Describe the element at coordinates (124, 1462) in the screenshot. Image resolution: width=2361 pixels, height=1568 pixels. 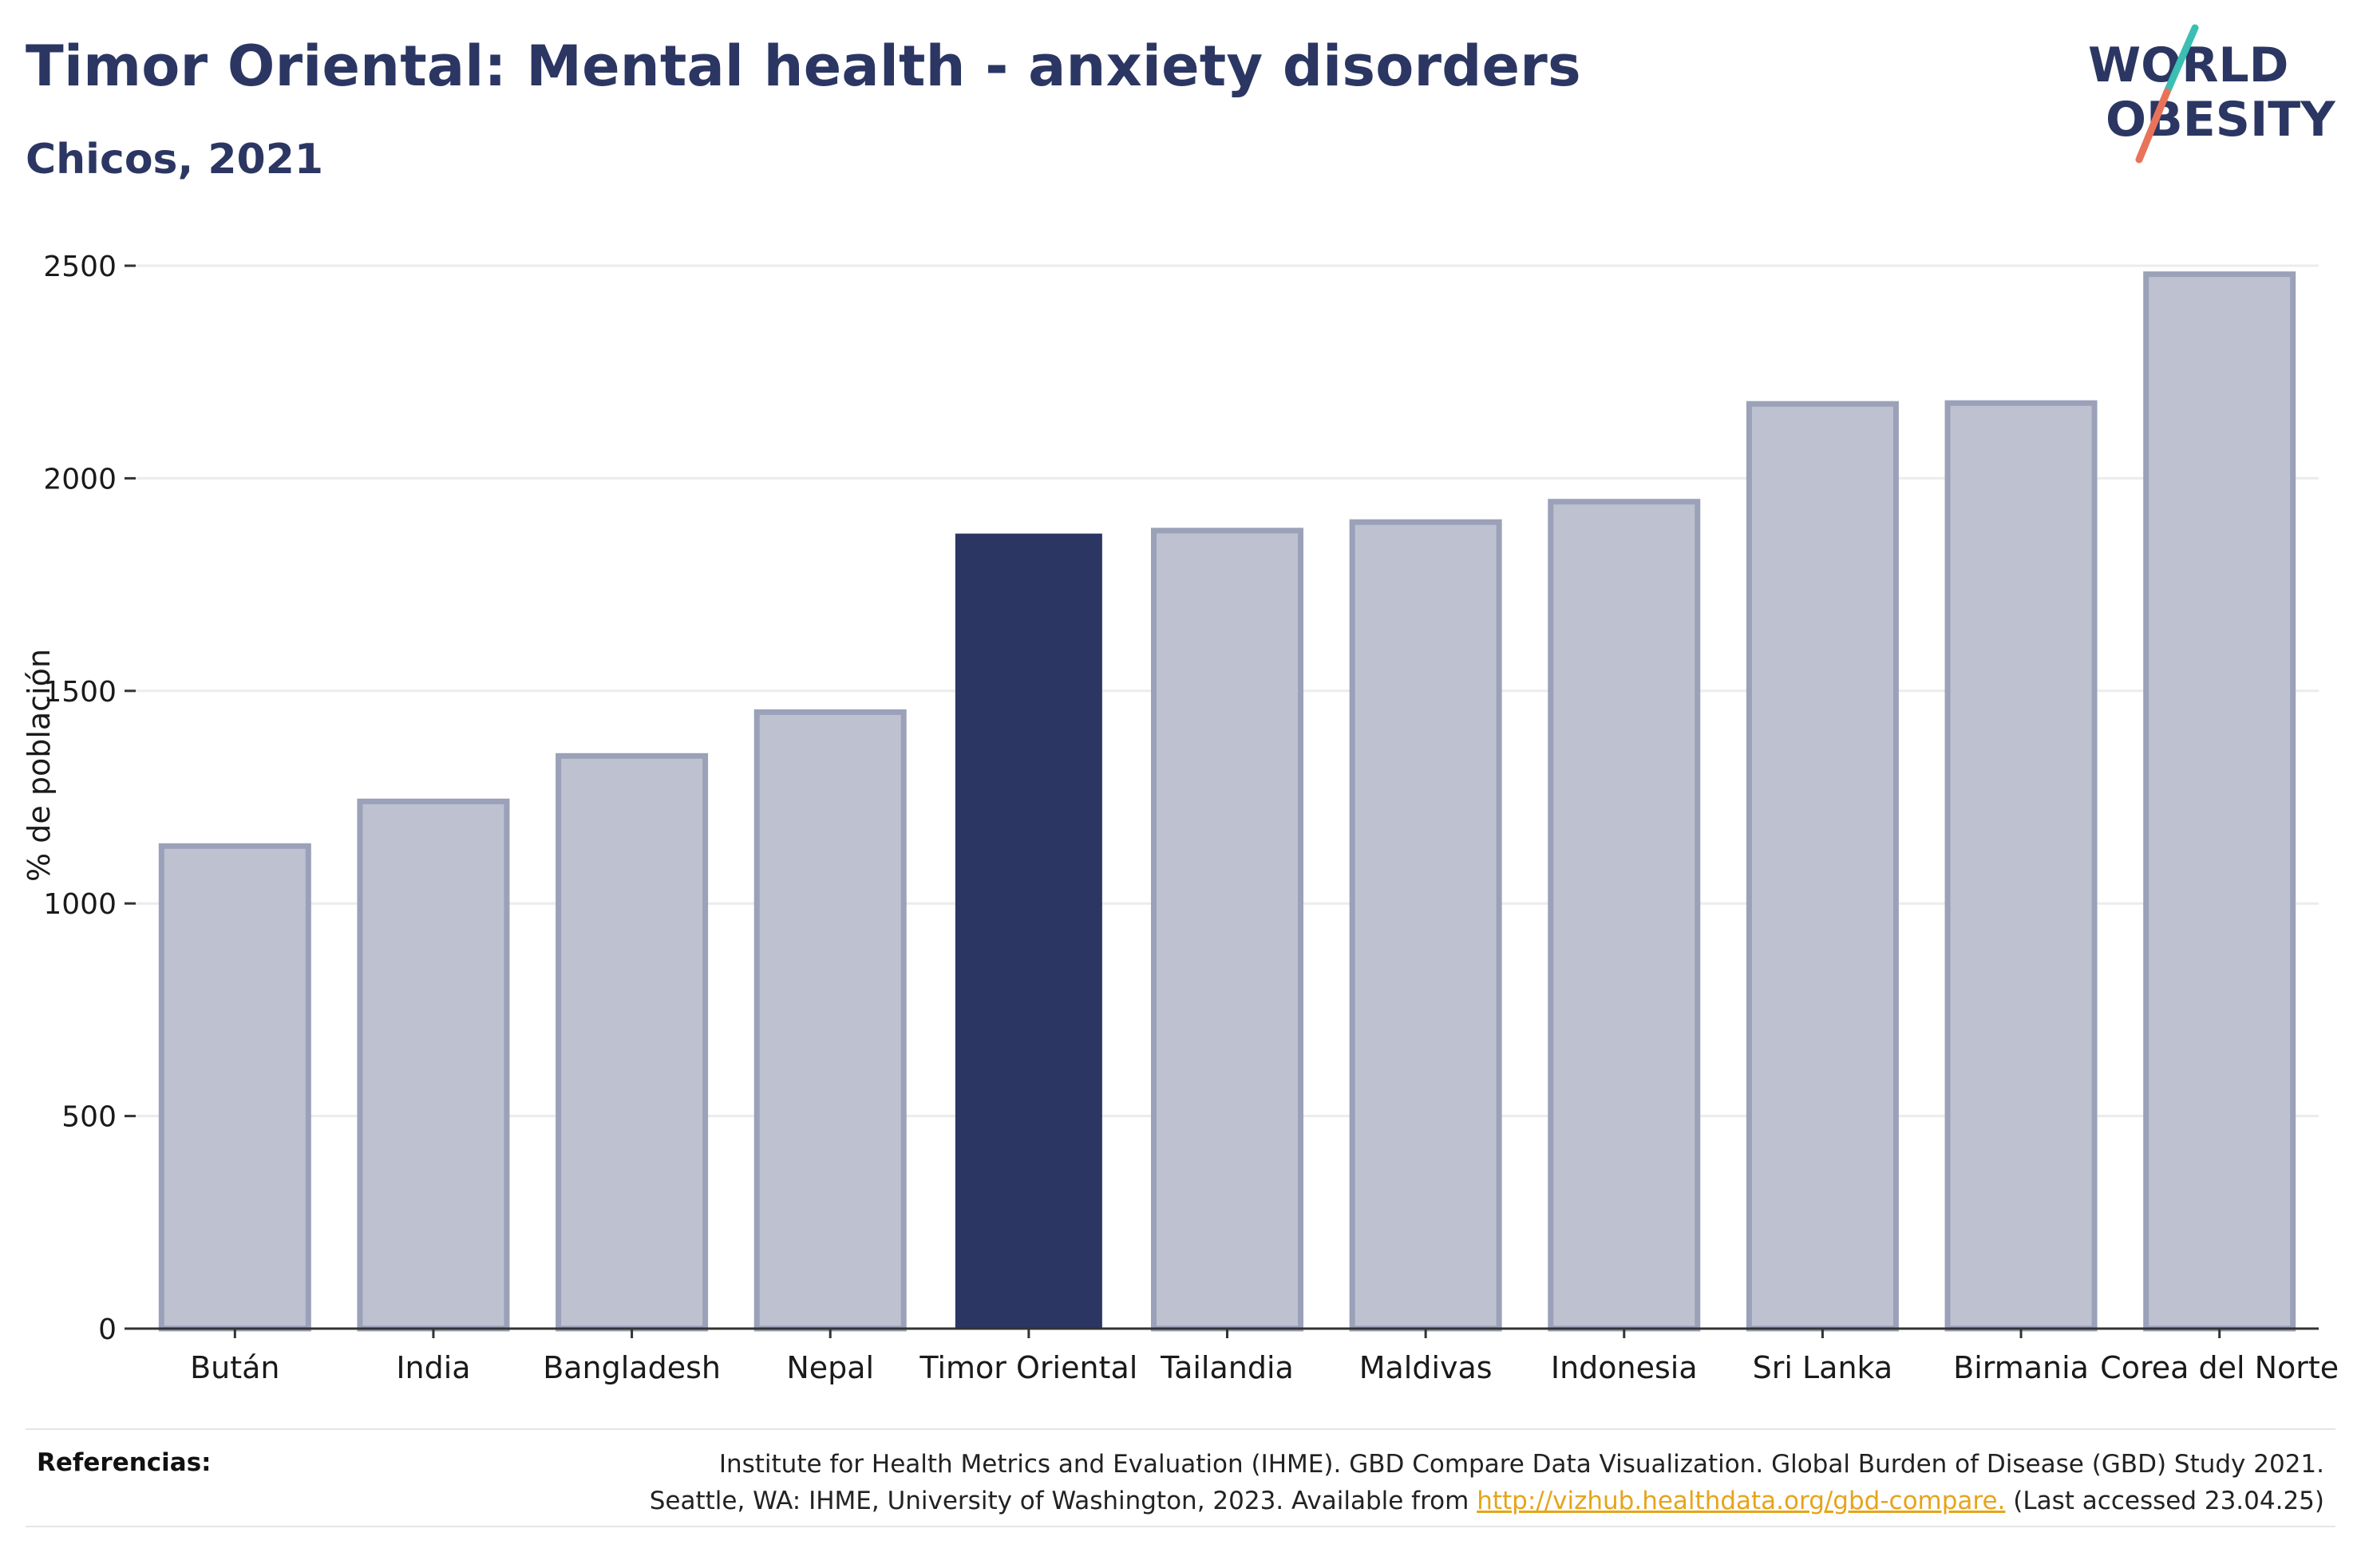
I see `references-label: Referencias:` at that location.